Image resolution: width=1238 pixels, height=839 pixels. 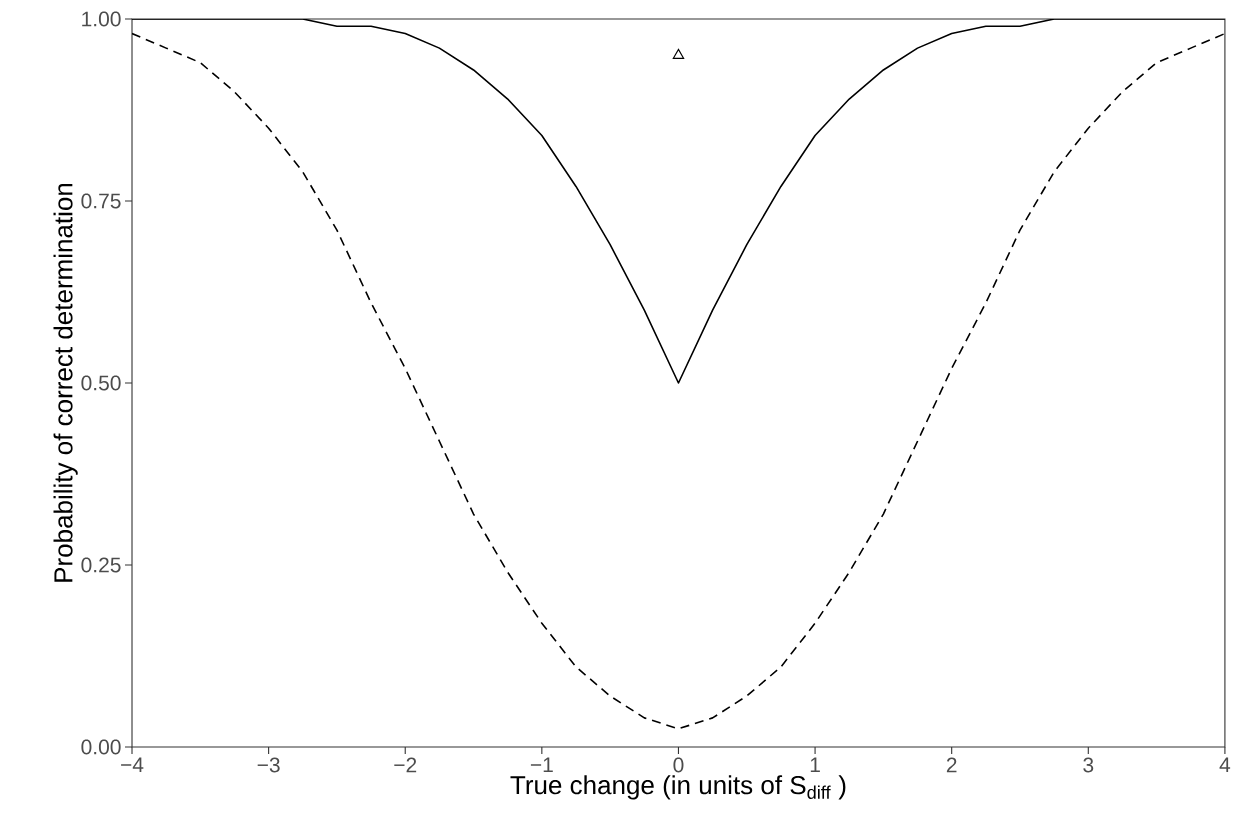 What do you see at coordinates (101, 565) in the screenshot?
I see `y-tick-label: 0.25` at bounding box center [101, 565].